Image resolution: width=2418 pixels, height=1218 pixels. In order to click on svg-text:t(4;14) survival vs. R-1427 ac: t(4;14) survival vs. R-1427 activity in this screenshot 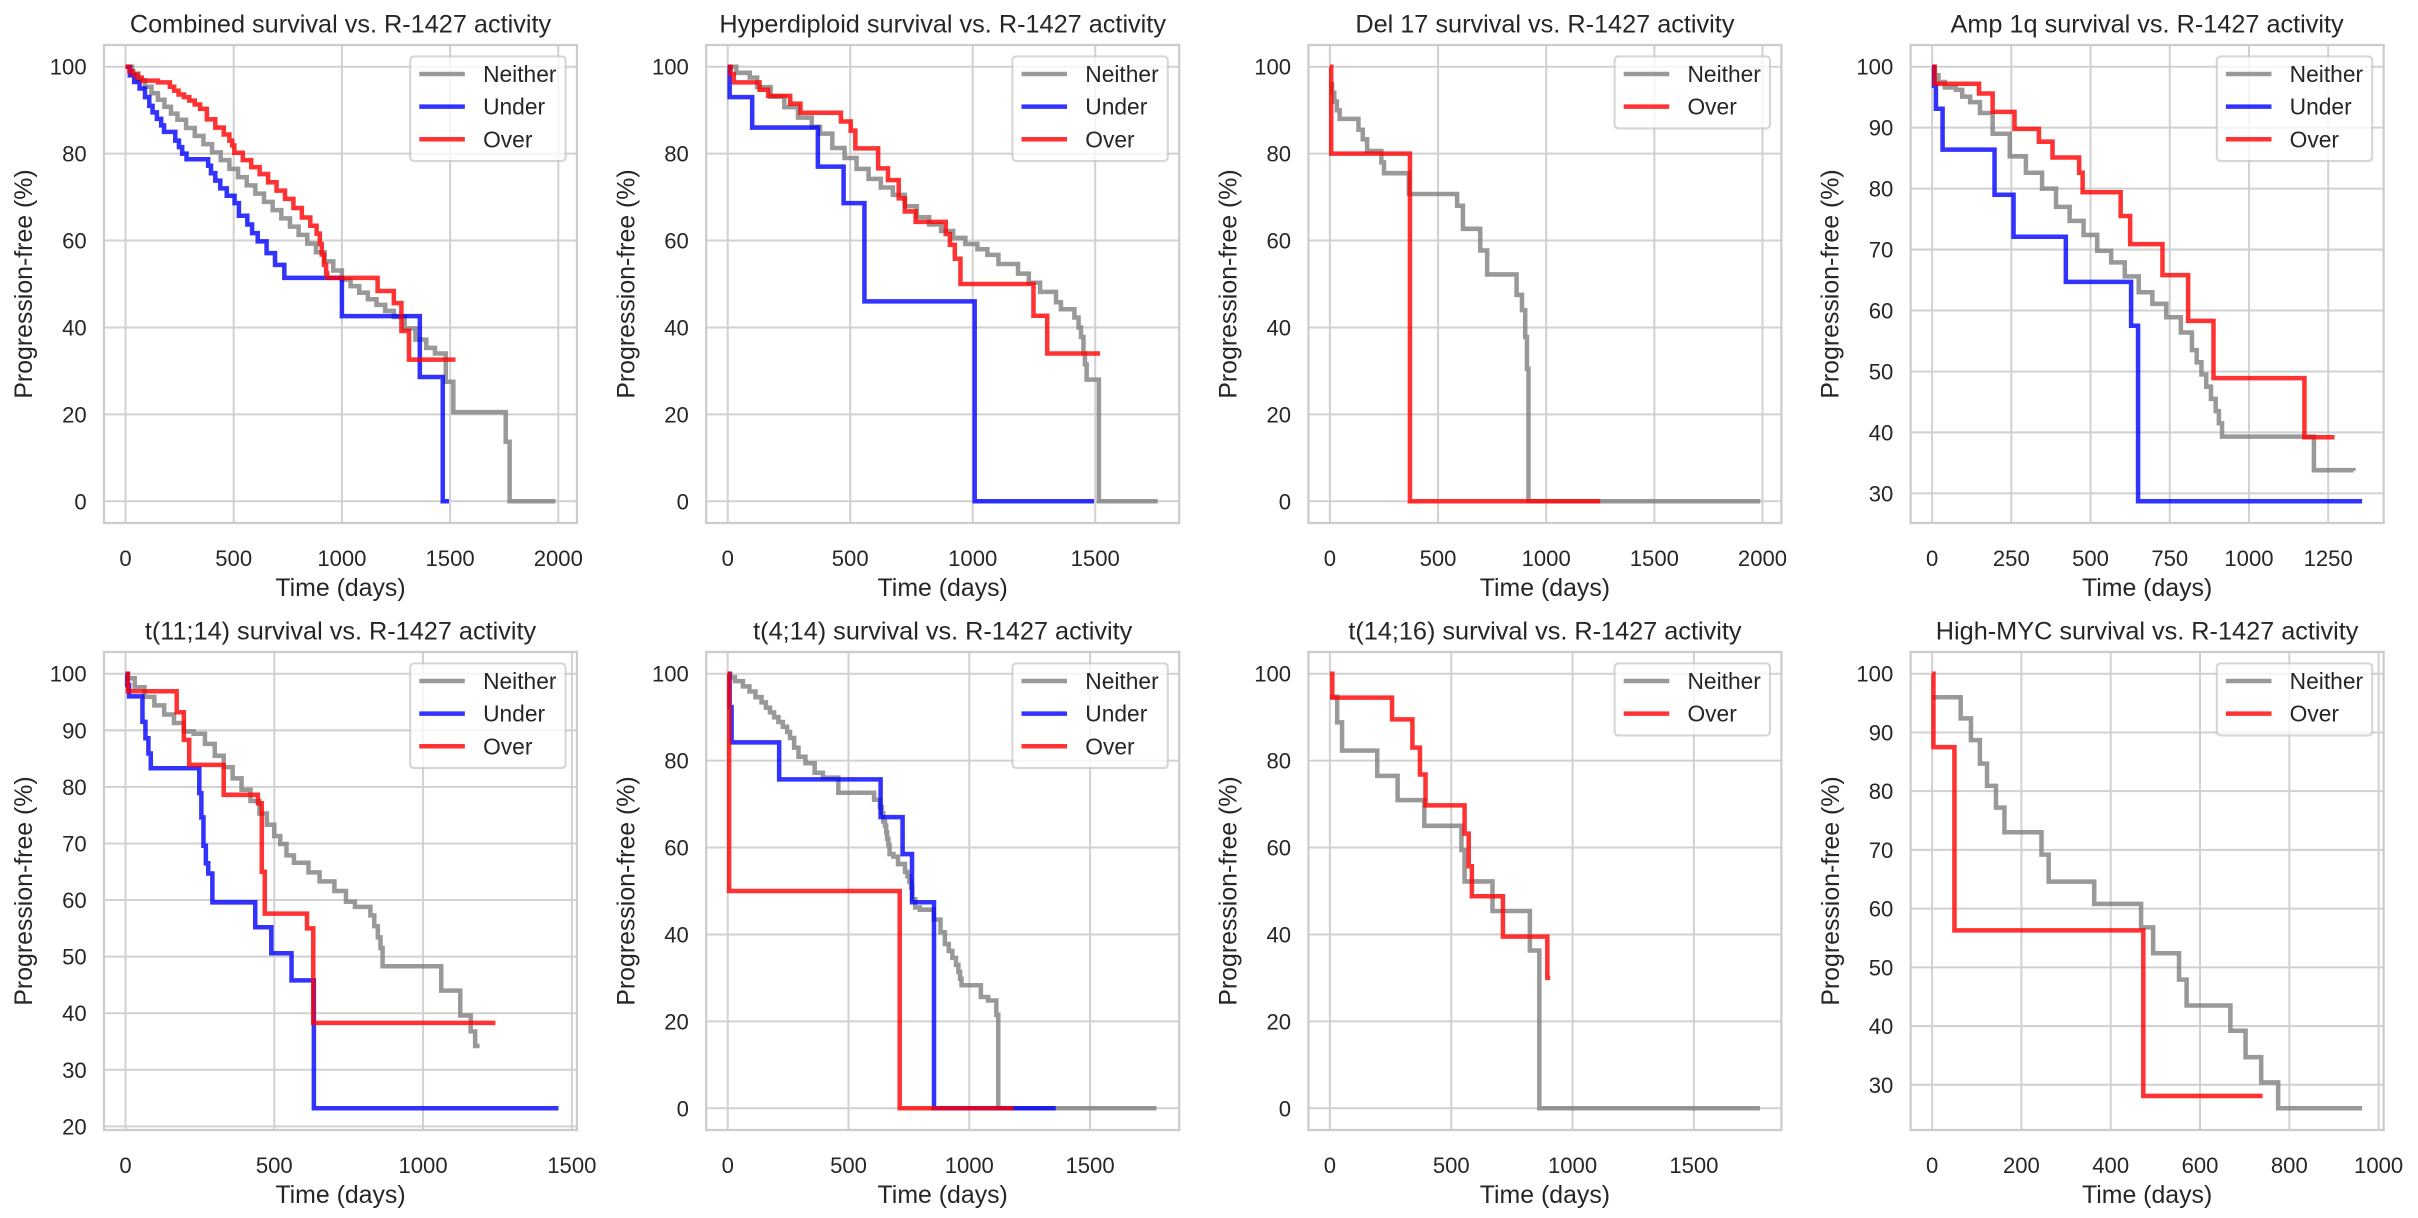, I will do `click(942, 632)`.